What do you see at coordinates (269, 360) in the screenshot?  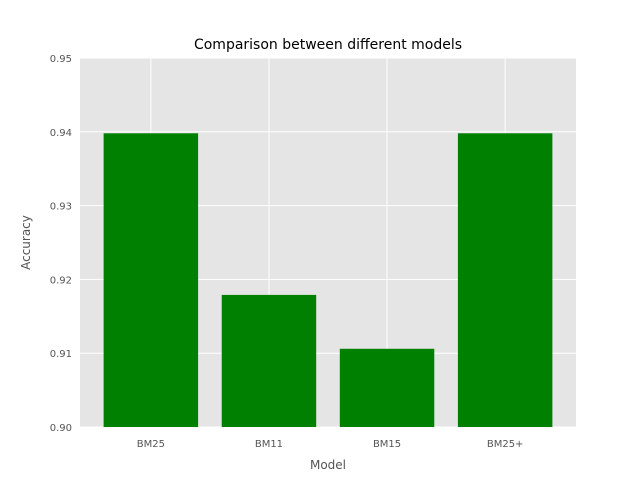 I see `bar-bm11` at bounding box center [269, 360].